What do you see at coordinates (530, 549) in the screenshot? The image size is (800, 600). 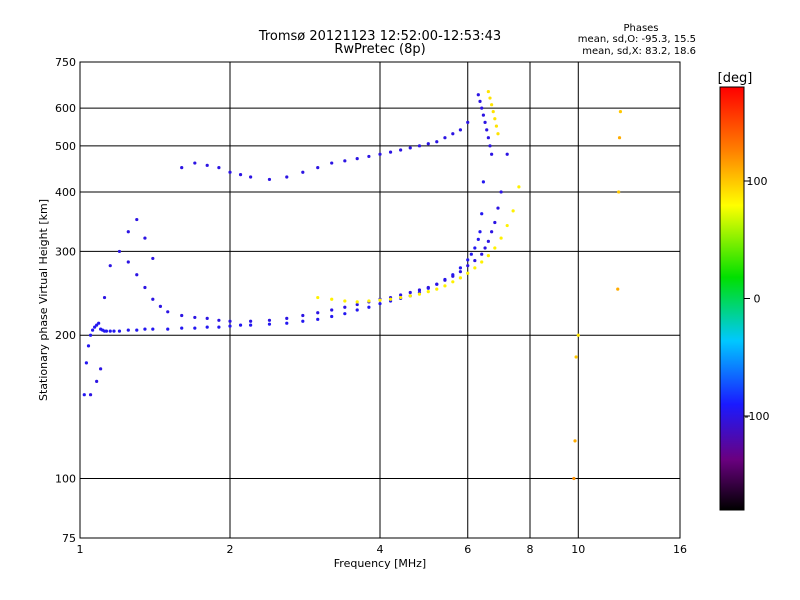 I see `x-tick-label: 8` at bounding box center [530, 549].